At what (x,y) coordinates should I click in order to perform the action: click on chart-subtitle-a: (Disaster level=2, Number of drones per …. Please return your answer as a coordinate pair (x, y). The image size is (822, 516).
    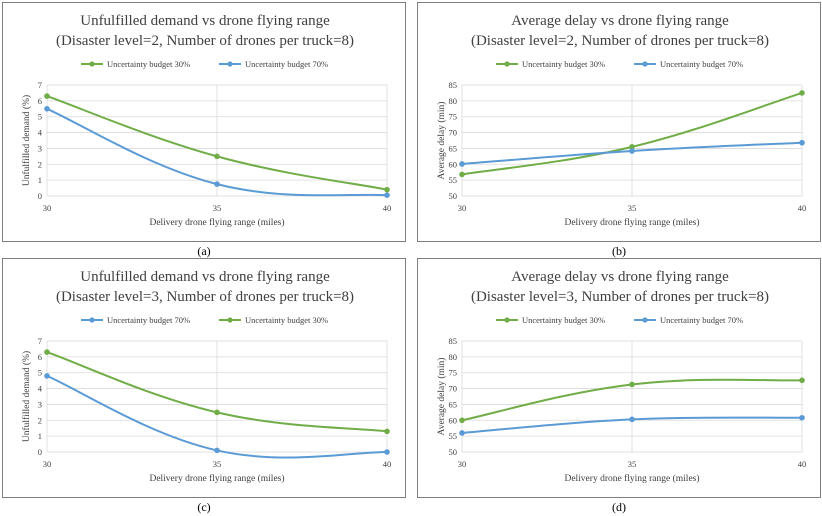
    Looking at the image, I should click on (205, 41).